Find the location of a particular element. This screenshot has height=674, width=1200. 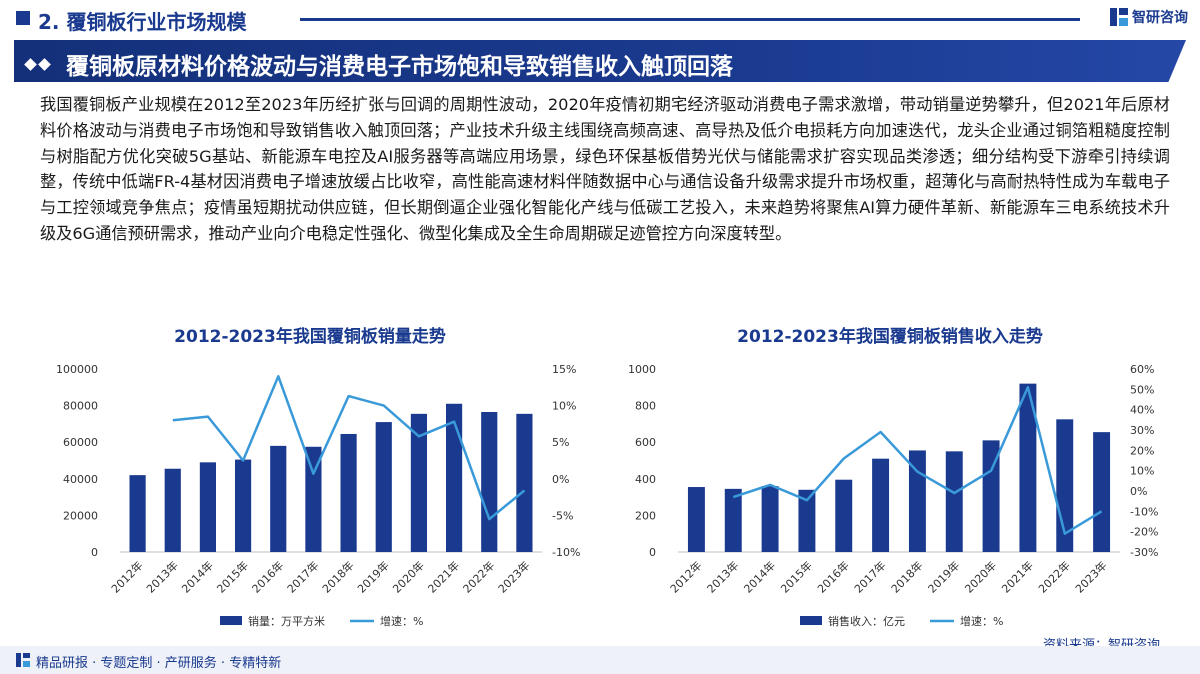

title-banner: 覆铜板原材料价格波动与消费电子市场饱和导致销售收入触顶回落 is located at coordinates (600, 61).